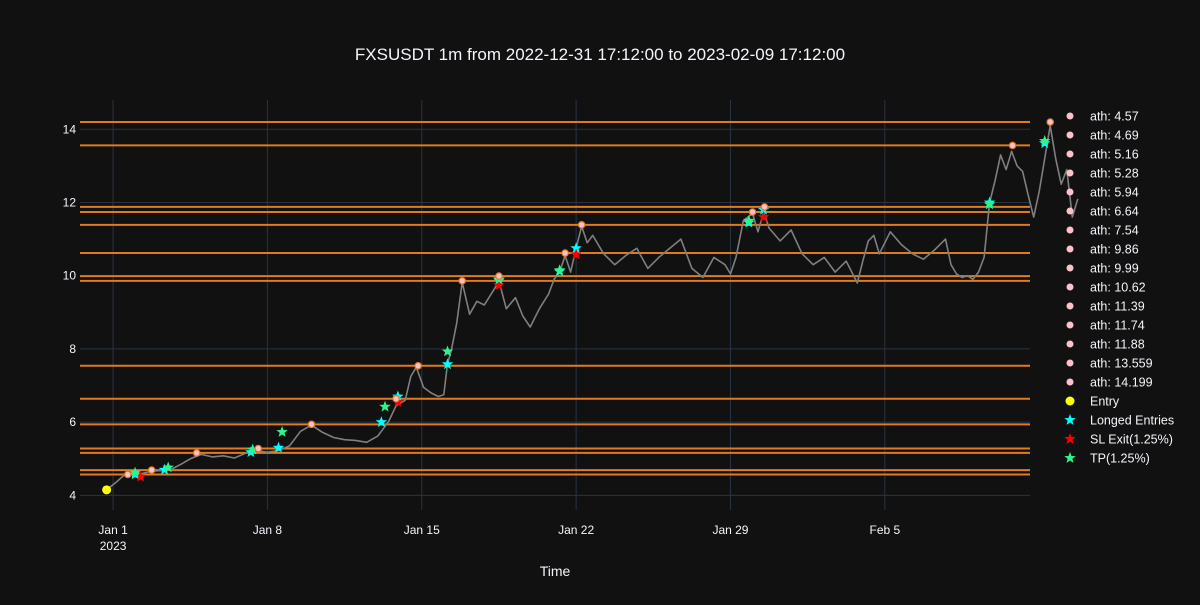  I want to click on legend-label: ath: 9.99, so click(1114, 269).